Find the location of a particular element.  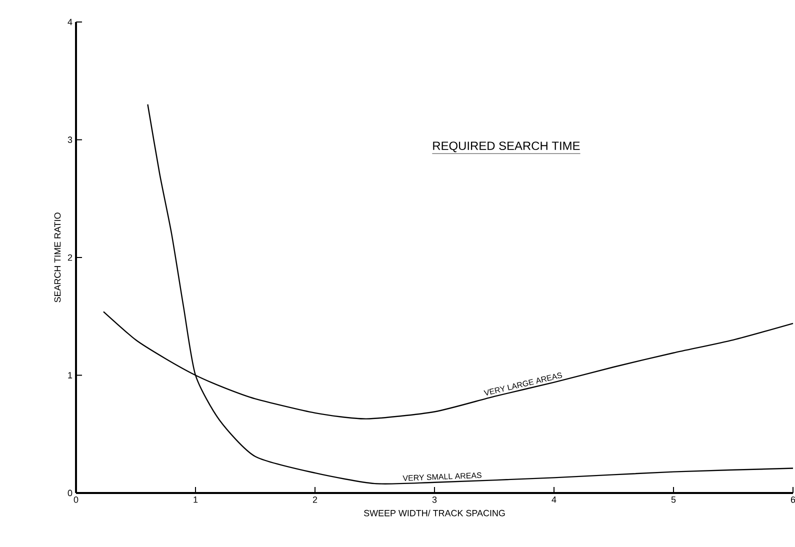

text: REQUIRED SEARCH TIME is located at coordinates (506, 147).